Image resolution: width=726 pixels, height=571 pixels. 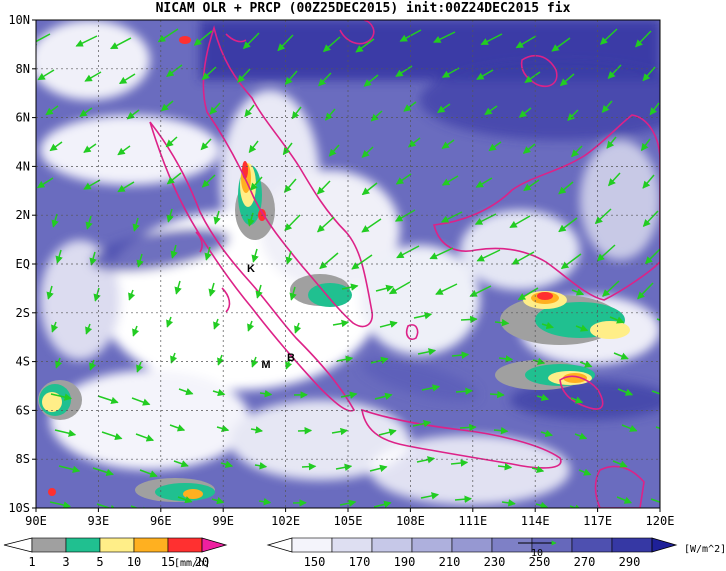 What do you see at coordinates (315, 562) in the screenshot?
I see `colorbar-tick-label: 150` at bounding box center [315, 562].